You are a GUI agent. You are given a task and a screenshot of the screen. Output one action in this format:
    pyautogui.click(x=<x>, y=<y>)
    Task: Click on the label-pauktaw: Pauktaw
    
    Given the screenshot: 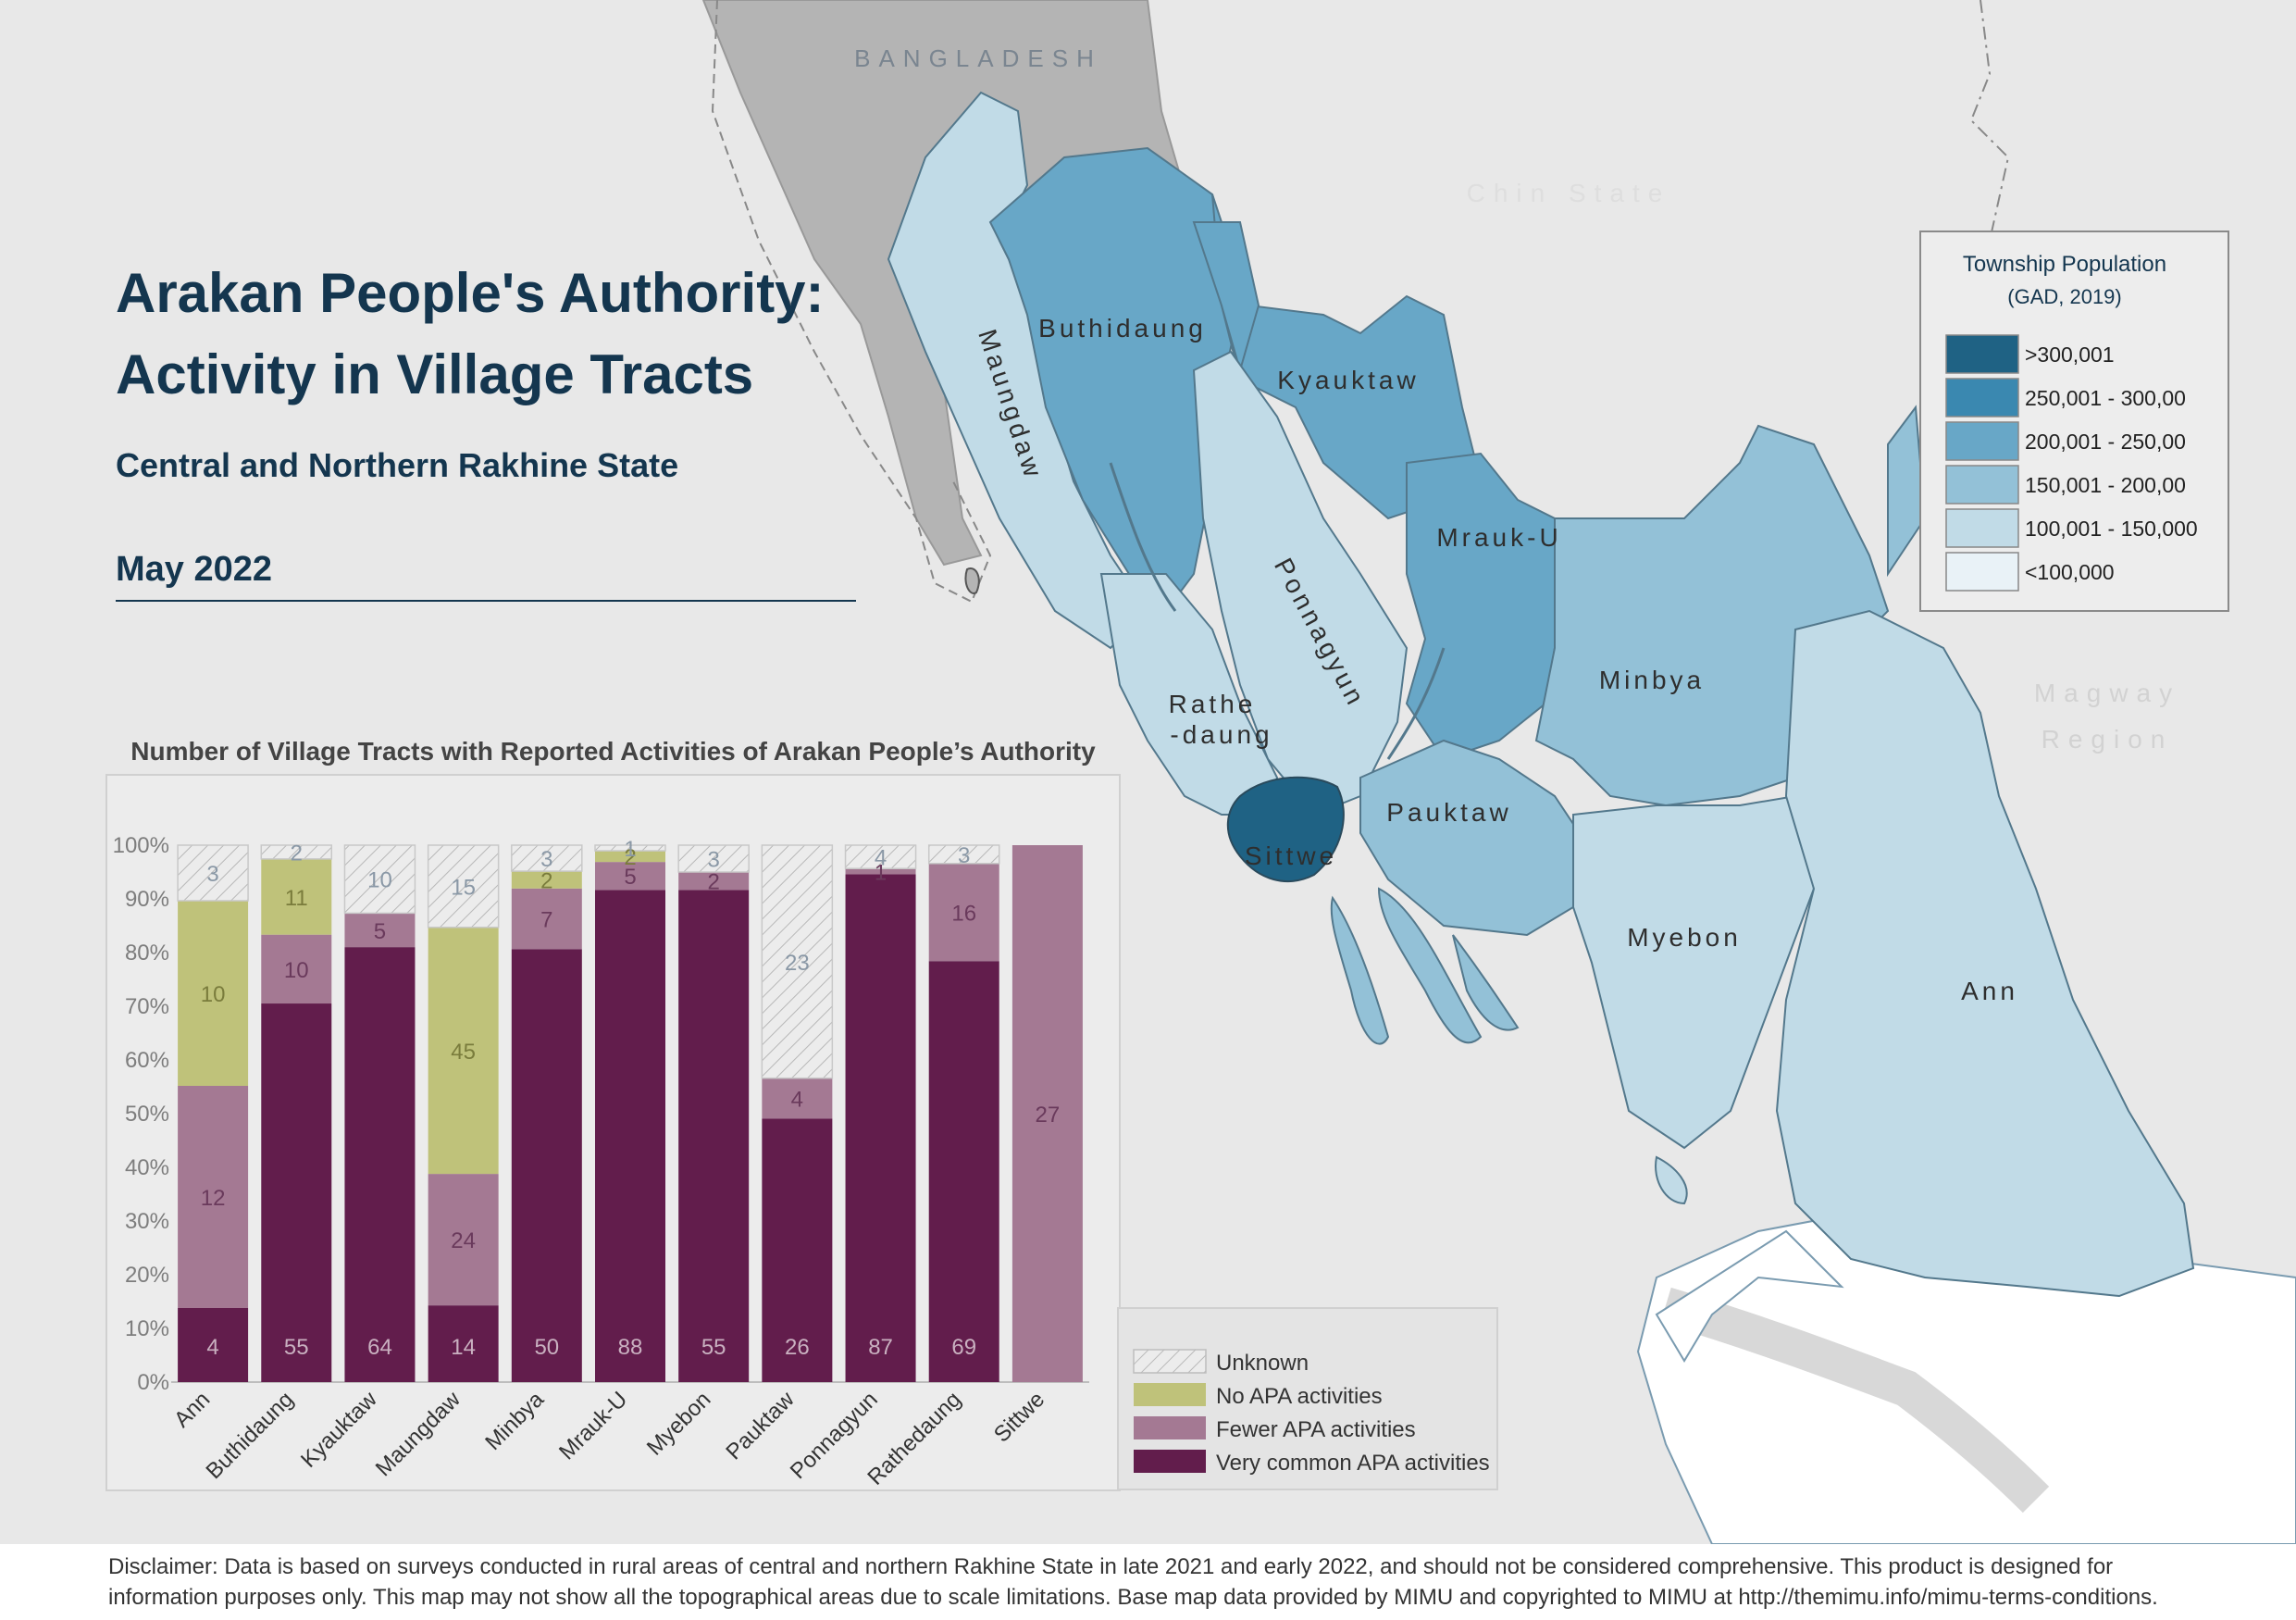 What is the action you would take?
    pyautogui.click(x=1449, y=812)
    